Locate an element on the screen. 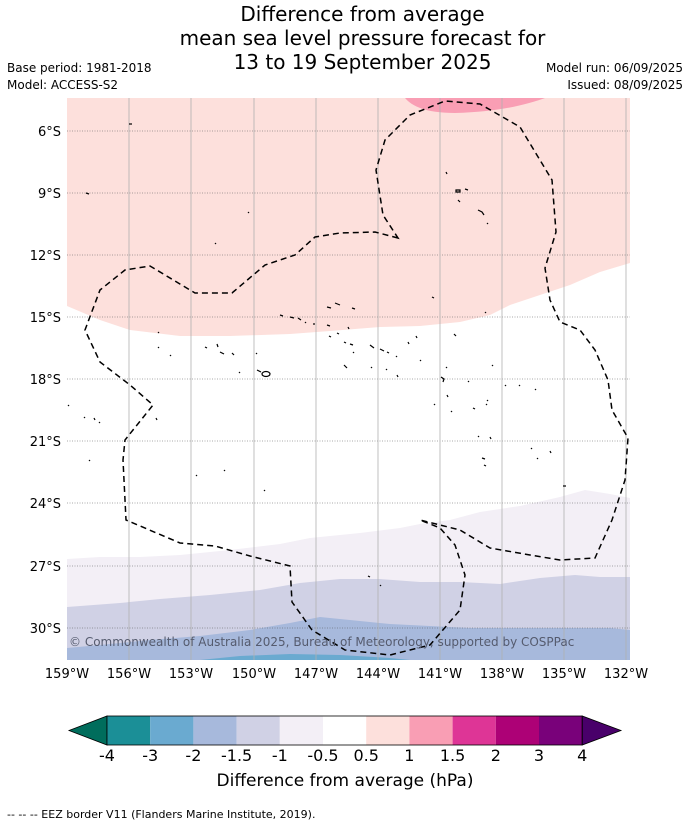 The width and height of the screenshot is (690, 827). colorbar-tick-label: 1 is located at coordinates (409, 755).